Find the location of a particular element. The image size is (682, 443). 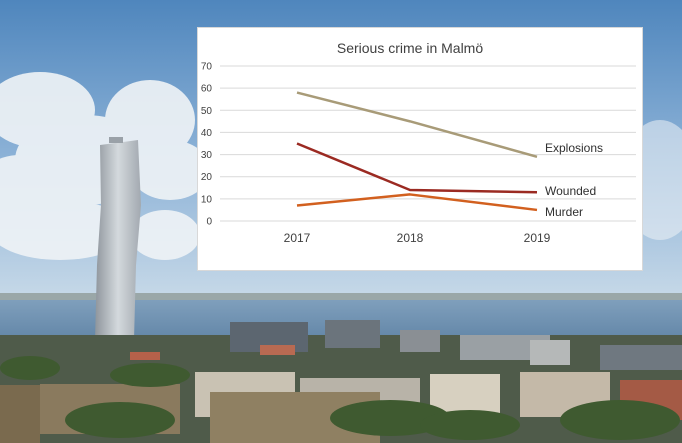

y-tick-label: 30 is located at coordinates (207, 155).